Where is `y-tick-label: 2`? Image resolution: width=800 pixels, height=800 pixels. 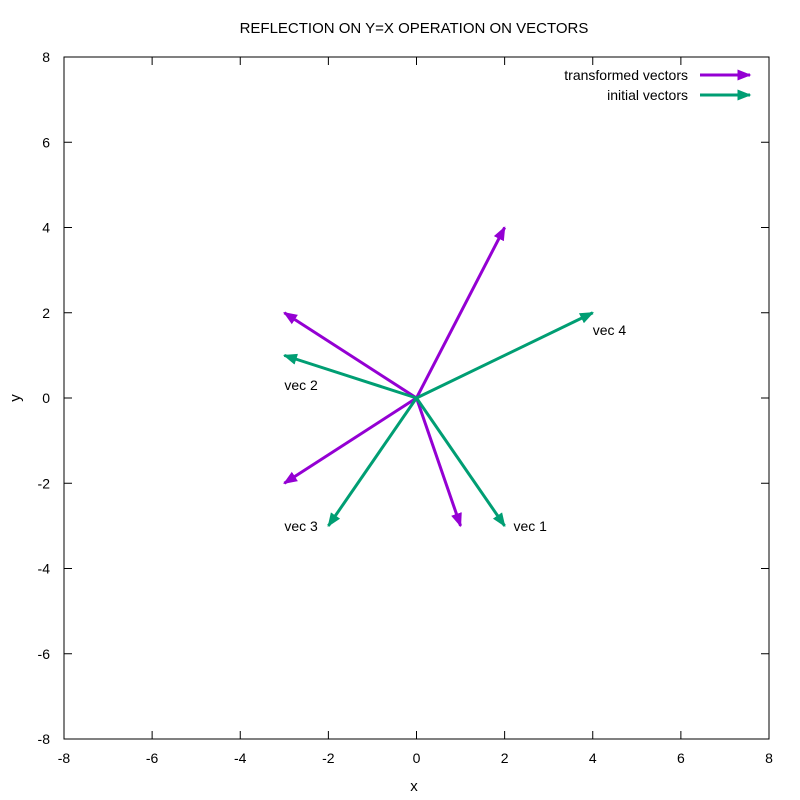
y-tick-label: 2 is located at coordinates (46, 313).